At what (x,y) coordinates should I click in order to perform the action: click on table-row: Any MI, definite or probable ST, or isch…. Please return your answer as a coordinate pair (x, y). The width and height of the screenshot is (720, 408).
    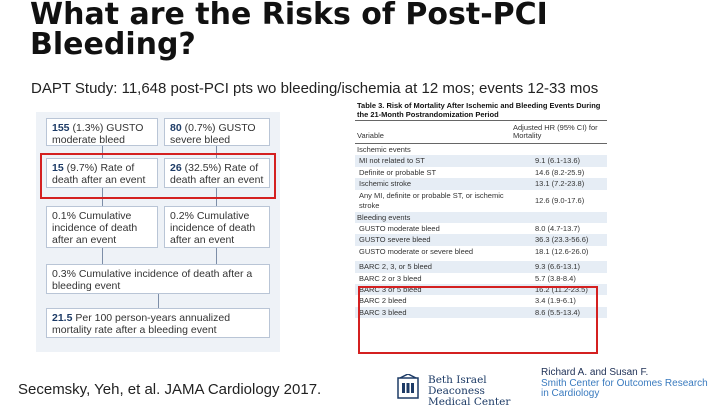
    Looking at the image, I should click on (472, 200).